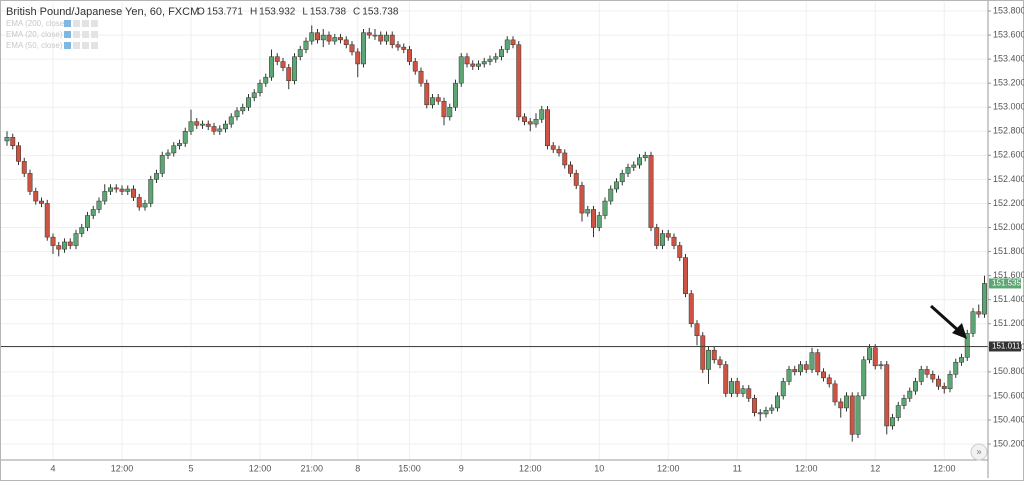 Image resolution: width=1024 pixels, height=481 pixels. I want to click on y-tick-label: 151.400, so click(1008, 299).